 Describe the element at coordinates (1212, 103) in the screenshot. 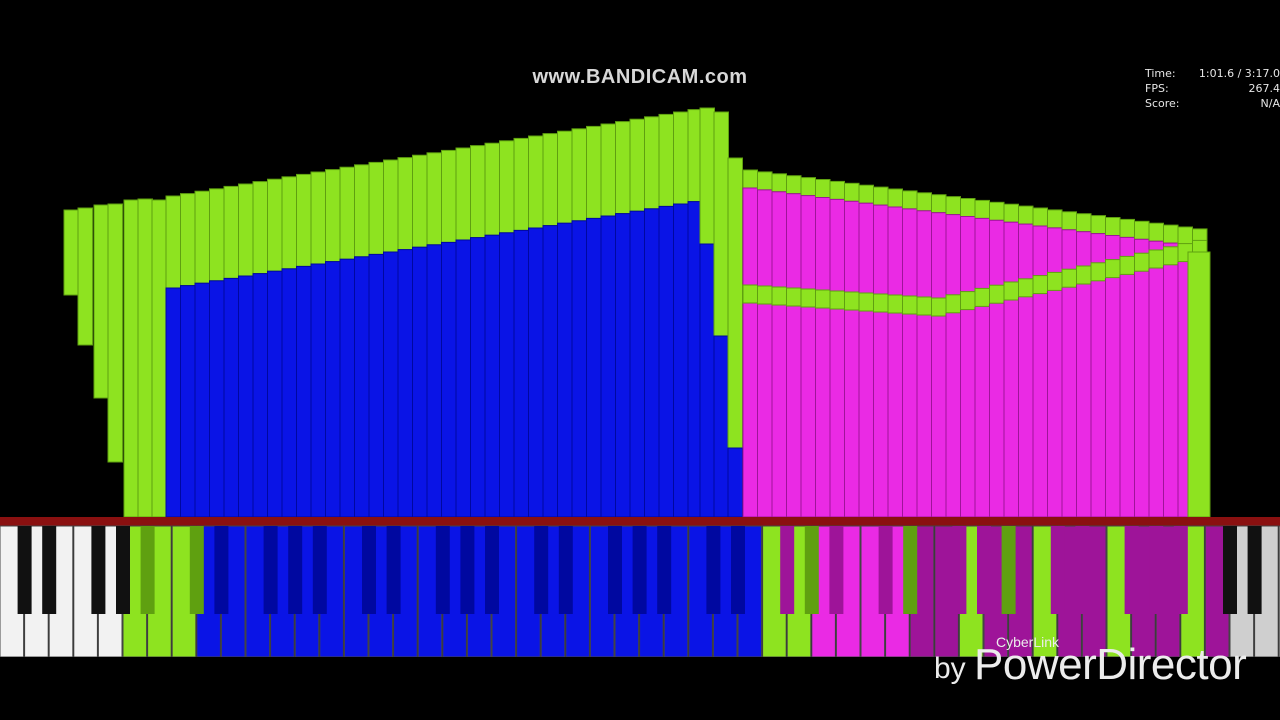

I see `score-row: Score: N/A` at that location.